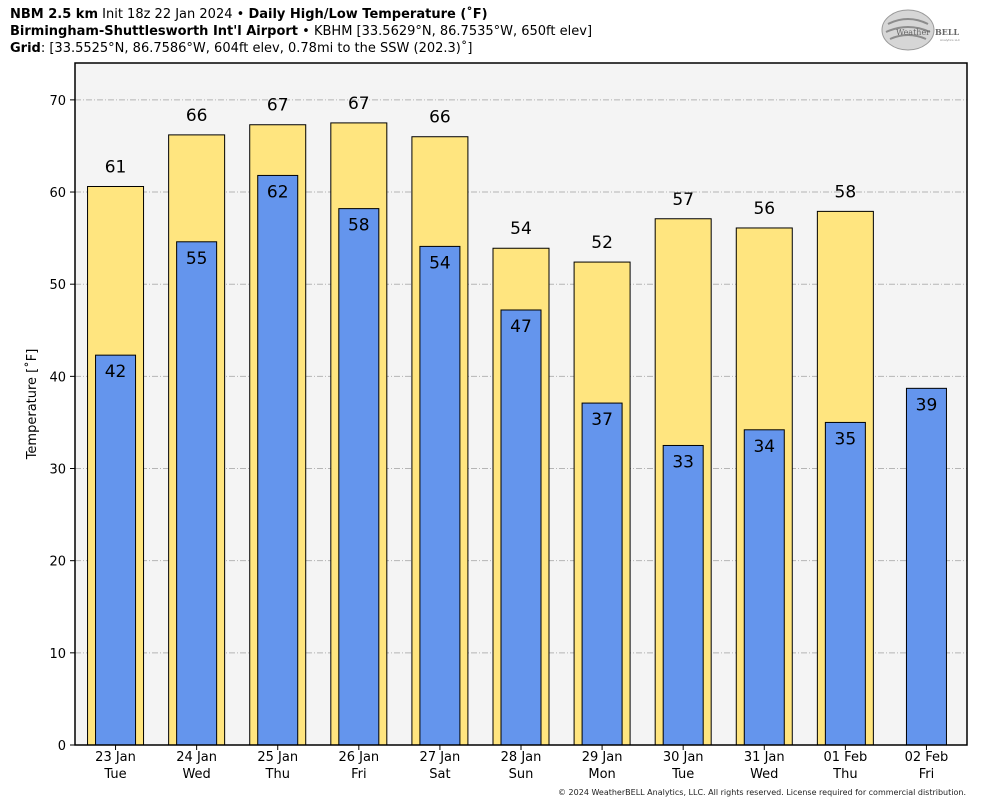 Image resolution: width=984 pixels, height=808 pixels. What do you see at coordinates (601, 774) in the screenshot?
I see `x-tick-label-day: Mon` at bounding box center [601, 774].